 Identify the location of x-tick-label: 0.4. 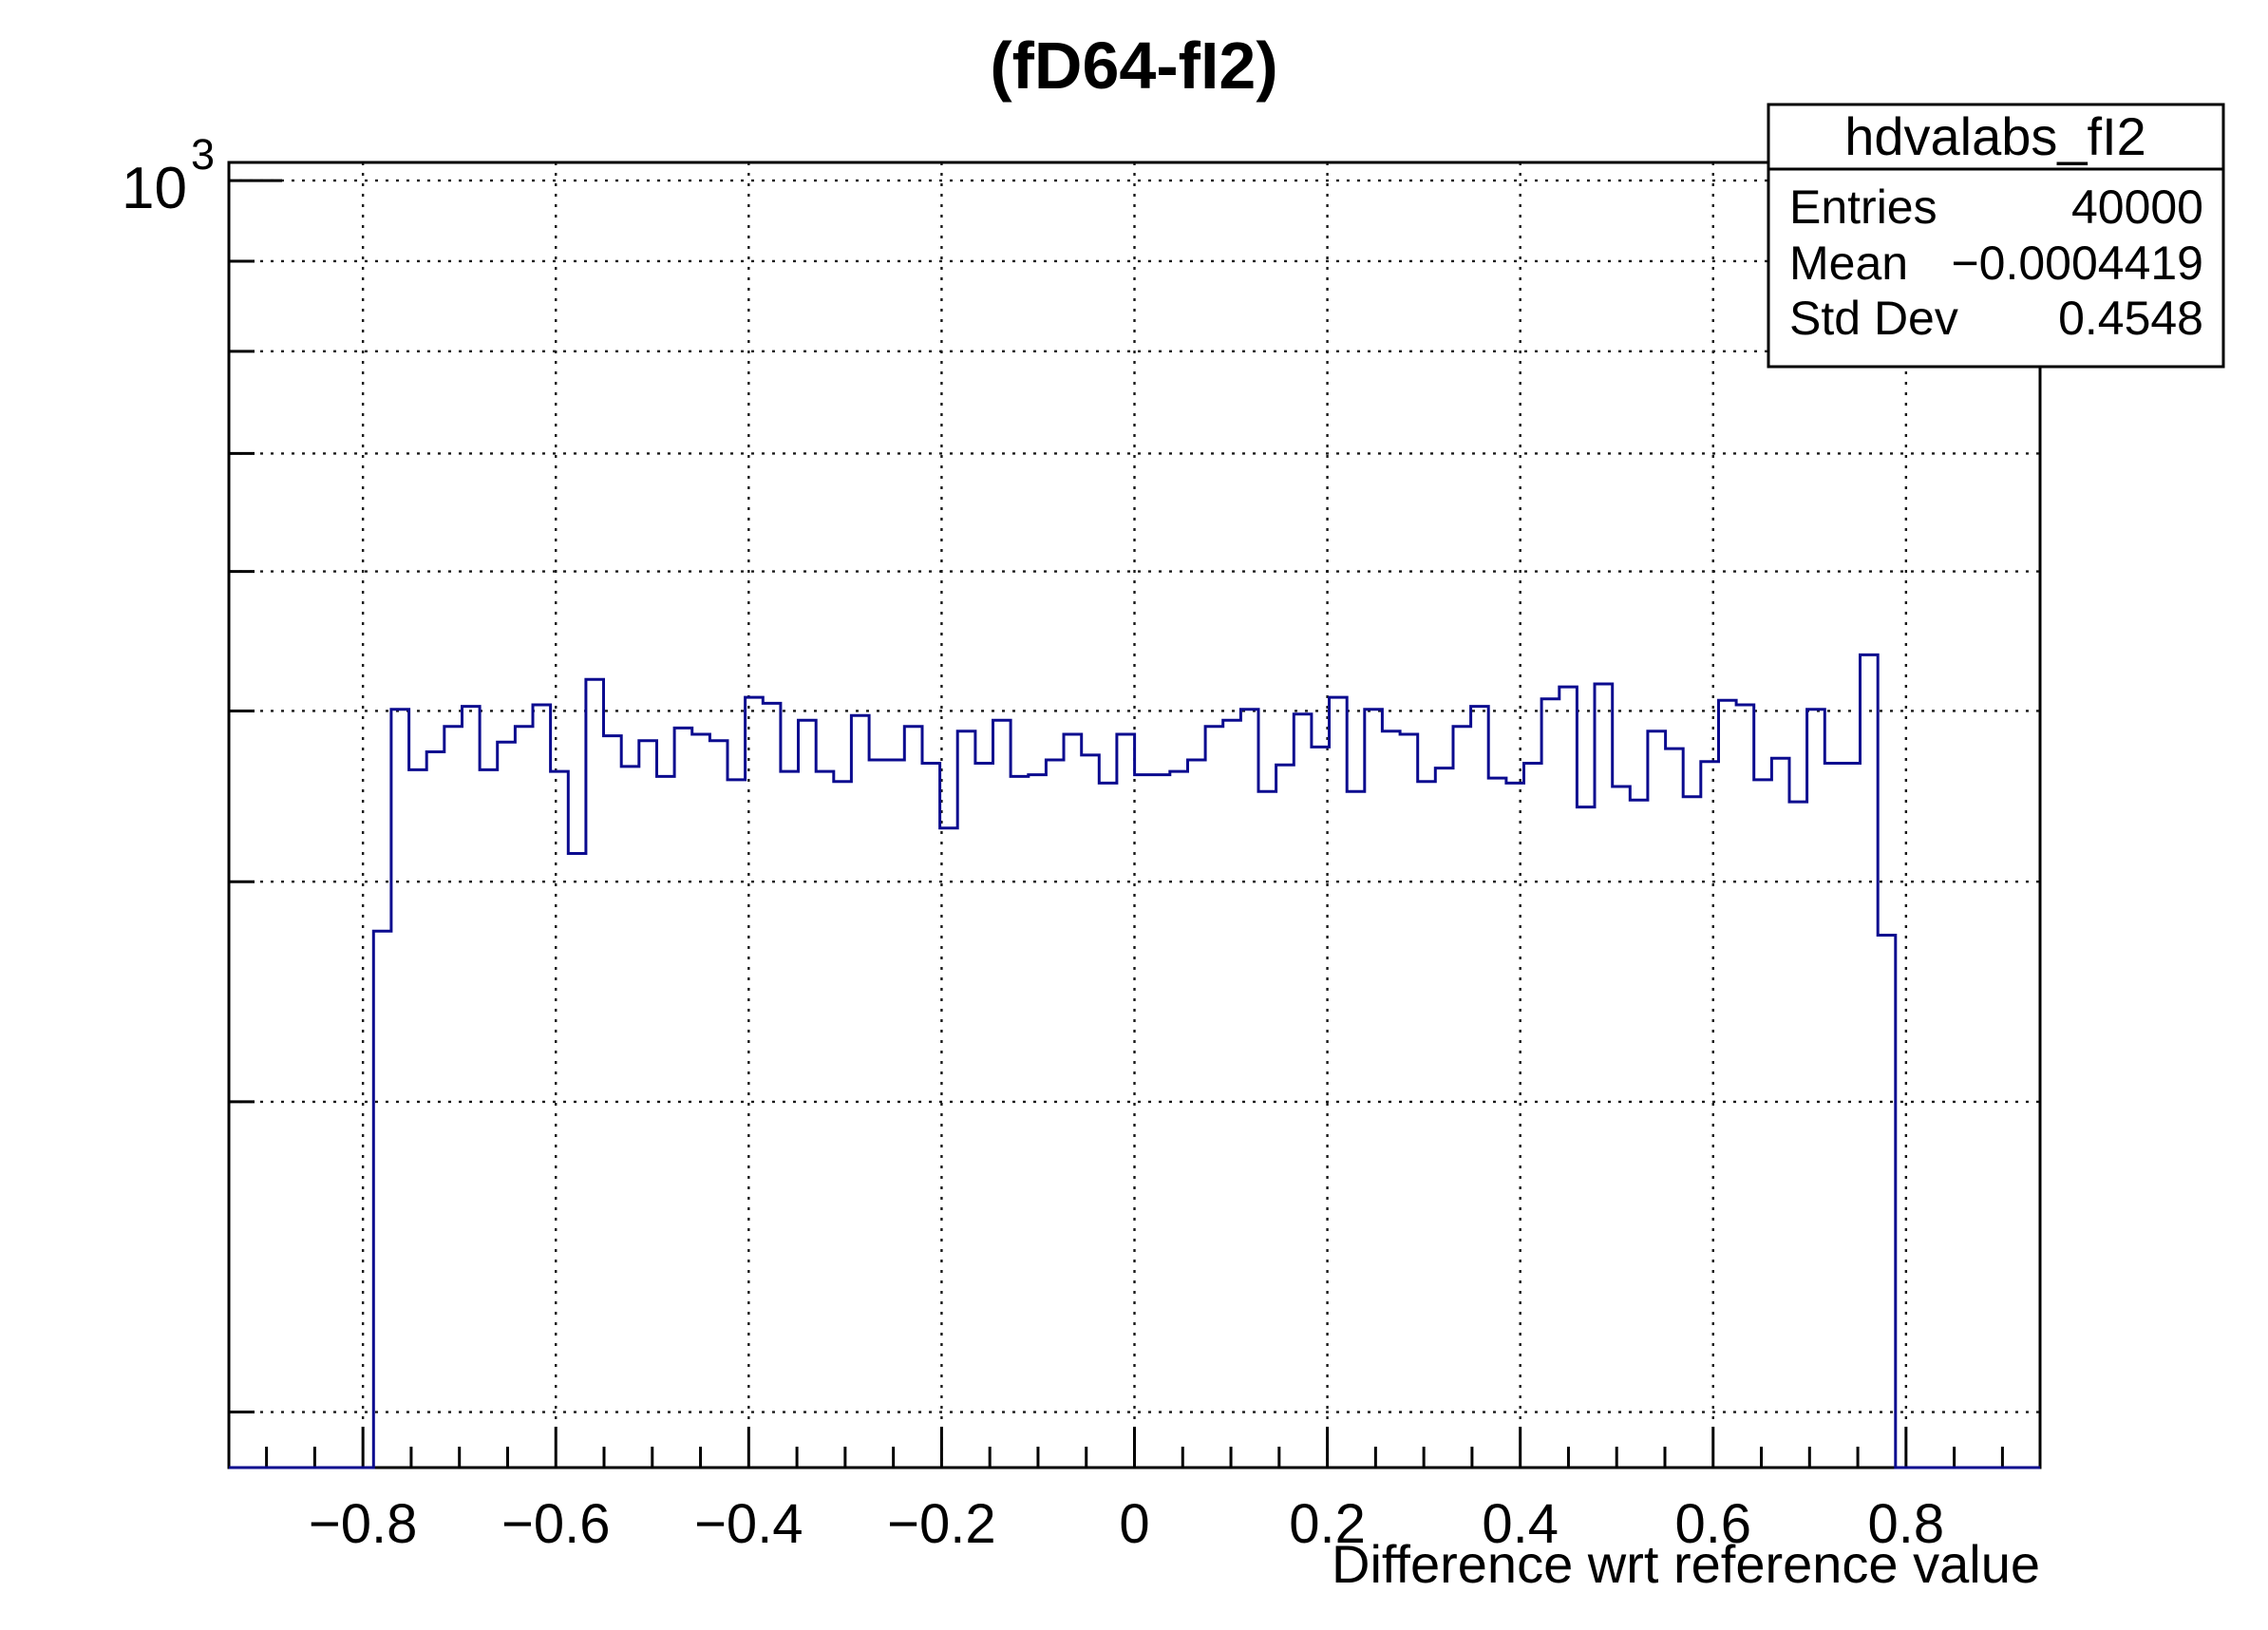
(1521, 1524).